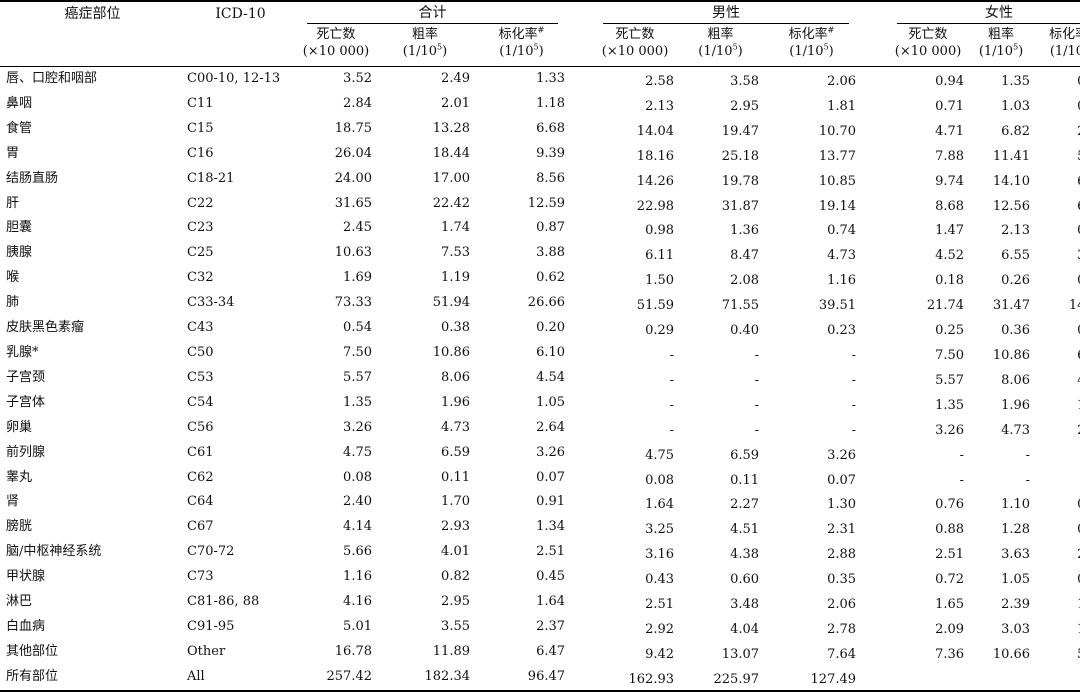 The image size is (1080, 692). I want to click on asr-cell: 3.06, so click(1057, 253).